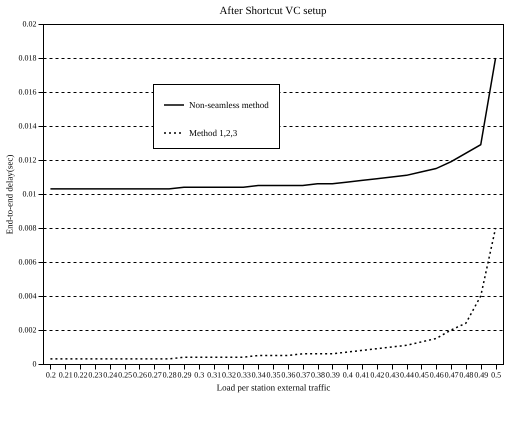 This screenshot has width=525, height=430. What do you see at coordinates (125, 375) in the screenshot?
I see `x-tick-label: 0.25` at bounding box center [125, 375].